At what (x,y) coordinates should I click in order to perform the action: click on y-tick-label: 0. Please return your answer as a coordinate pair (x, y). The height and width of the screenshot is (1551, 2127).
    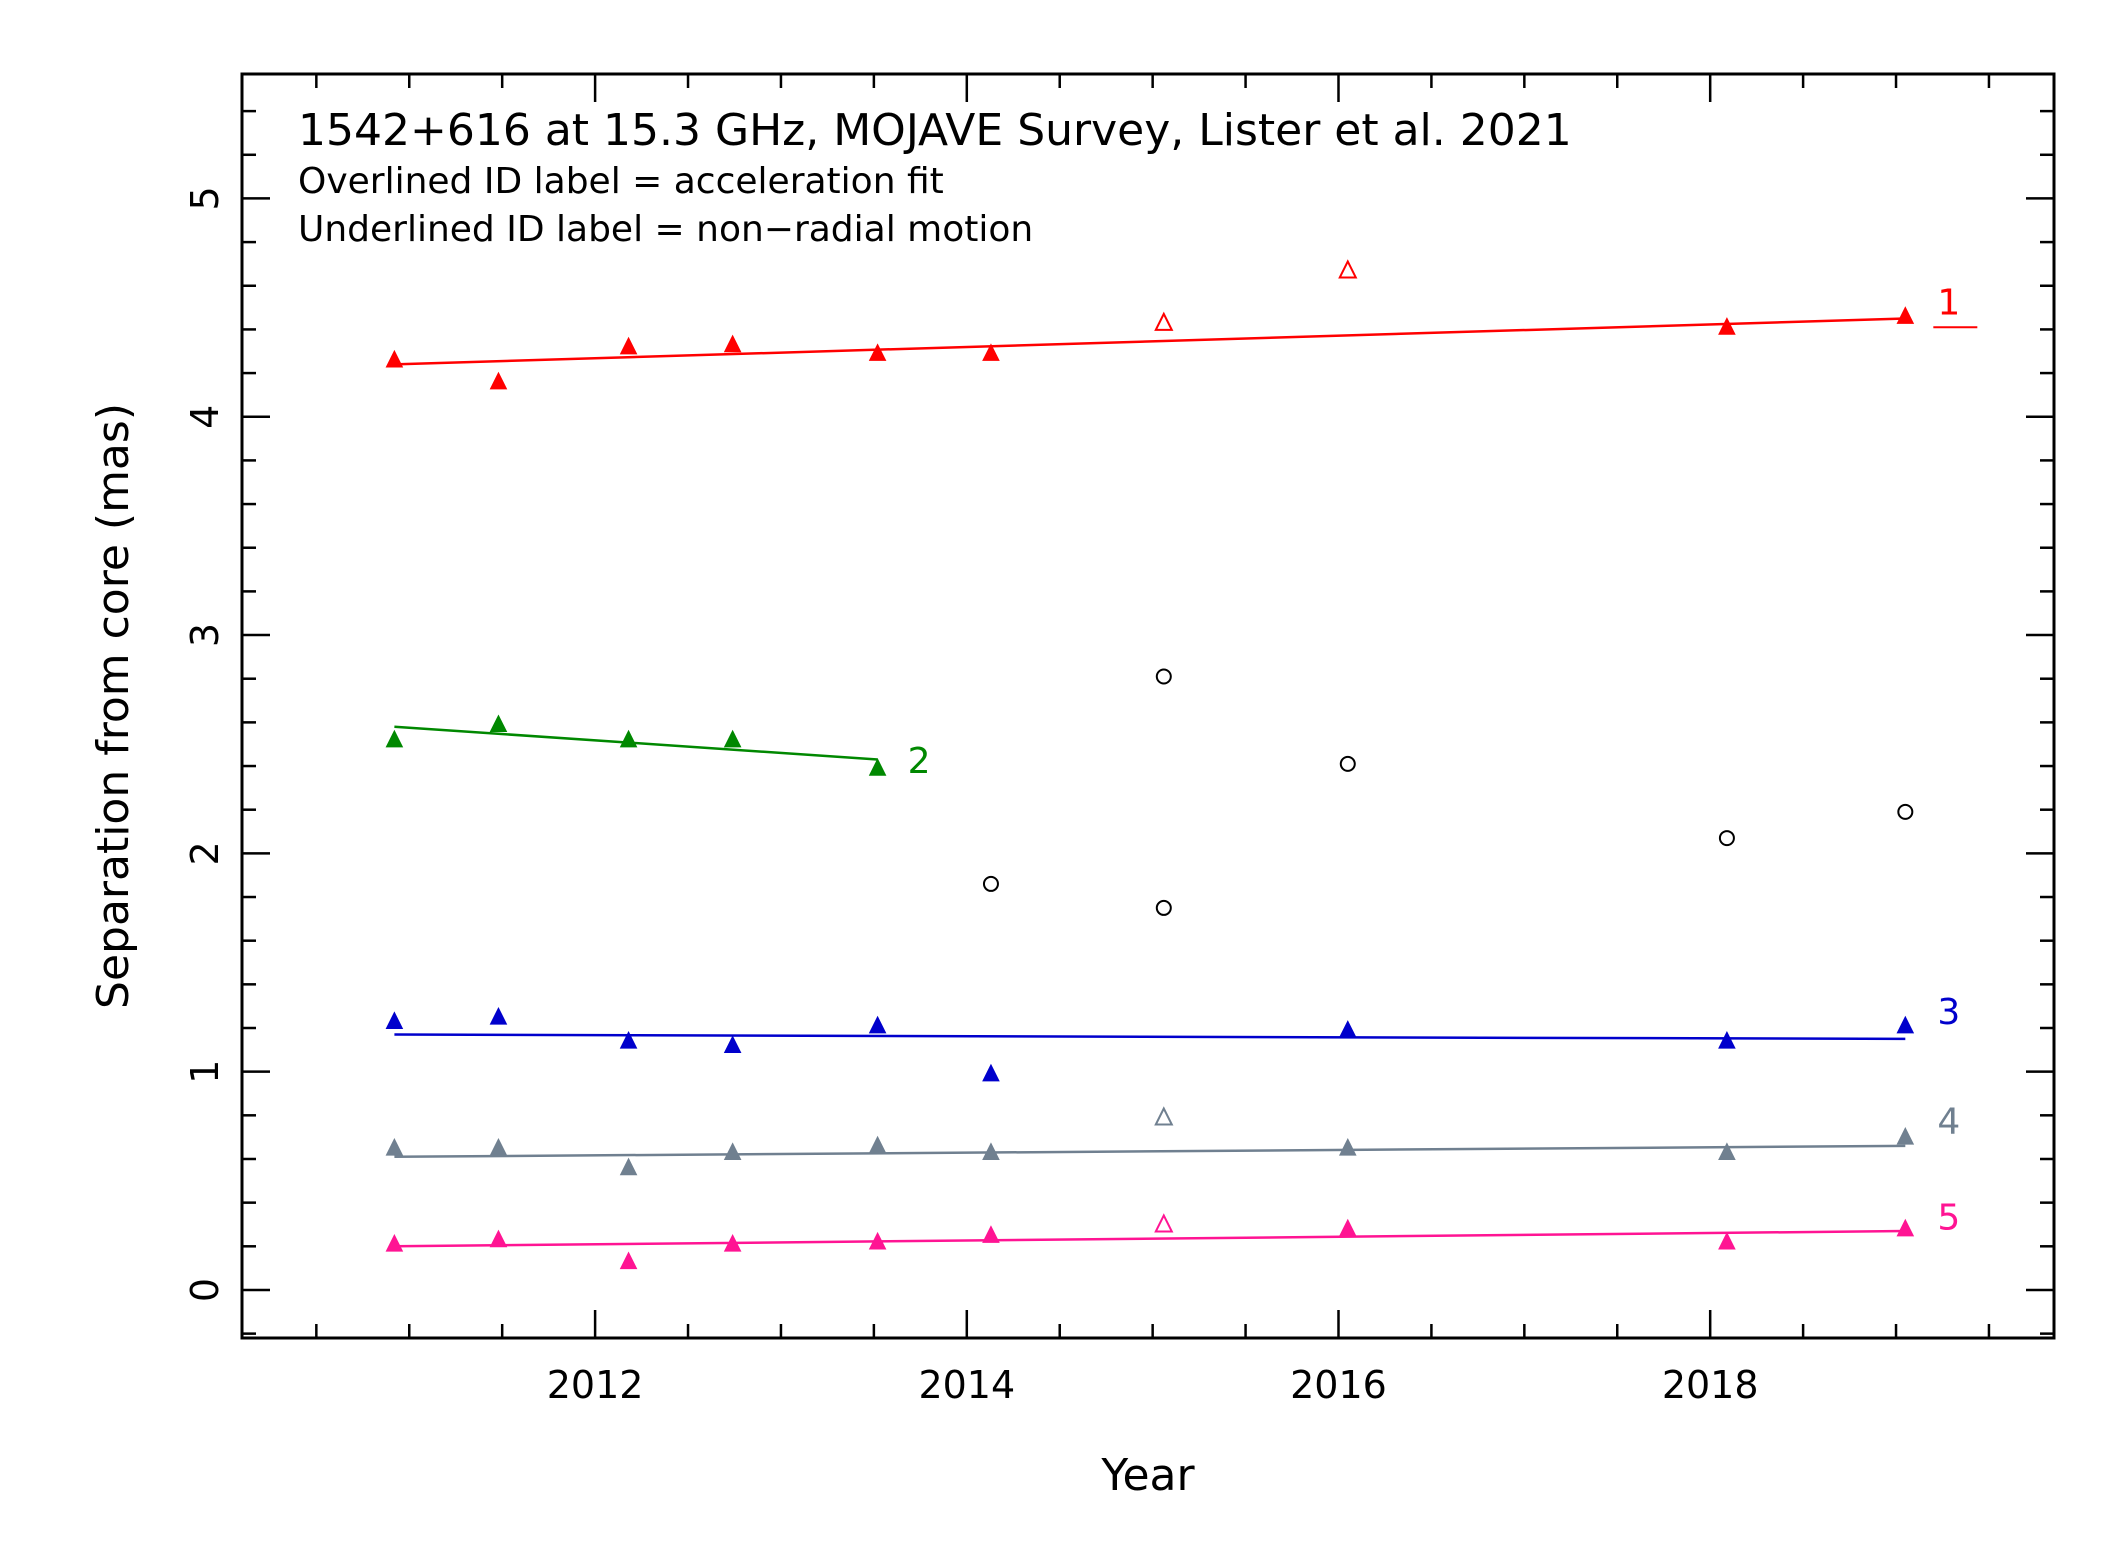
    Looking at the image, I should click on (205, 1290).